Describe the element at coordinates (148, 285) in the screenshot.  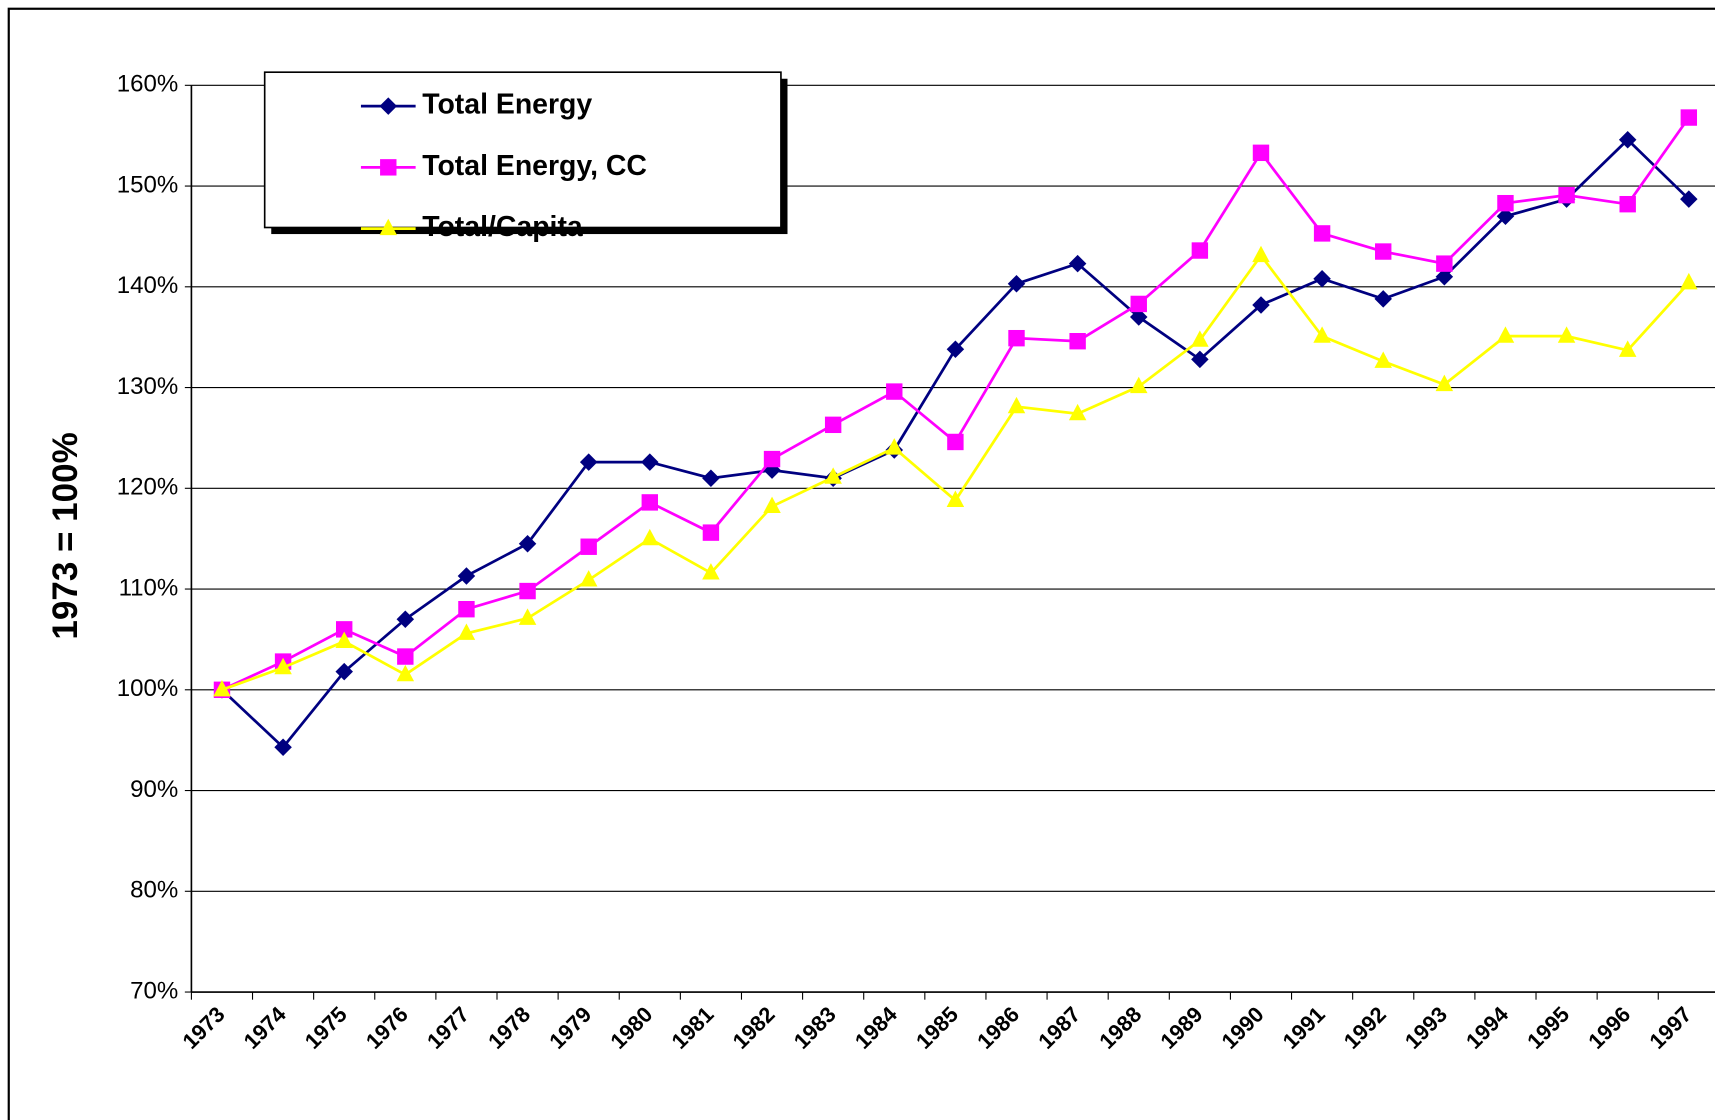
I see `y-tick-label: 140%` at that location.